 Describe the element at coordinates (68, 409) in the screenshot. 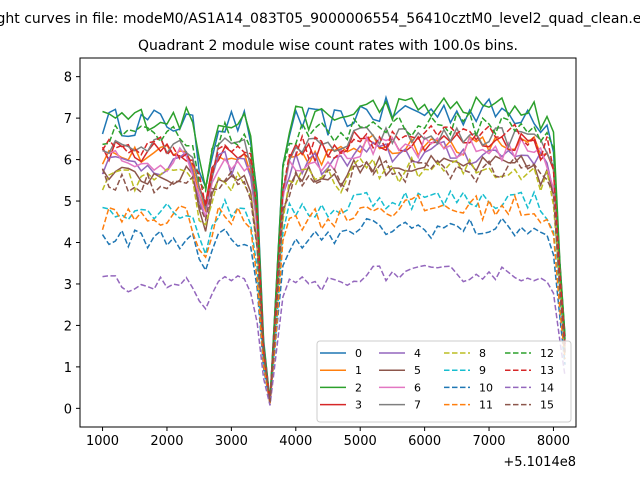

I see `y-tick-label: 0` at that location.